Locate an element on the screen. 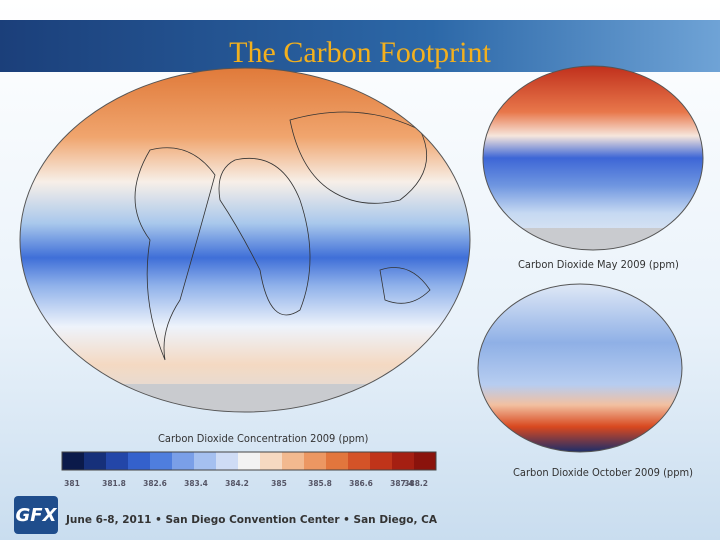 This screenshot has height=540, width=720. colorbar-label: 385 is located at coordinates (279, 483).